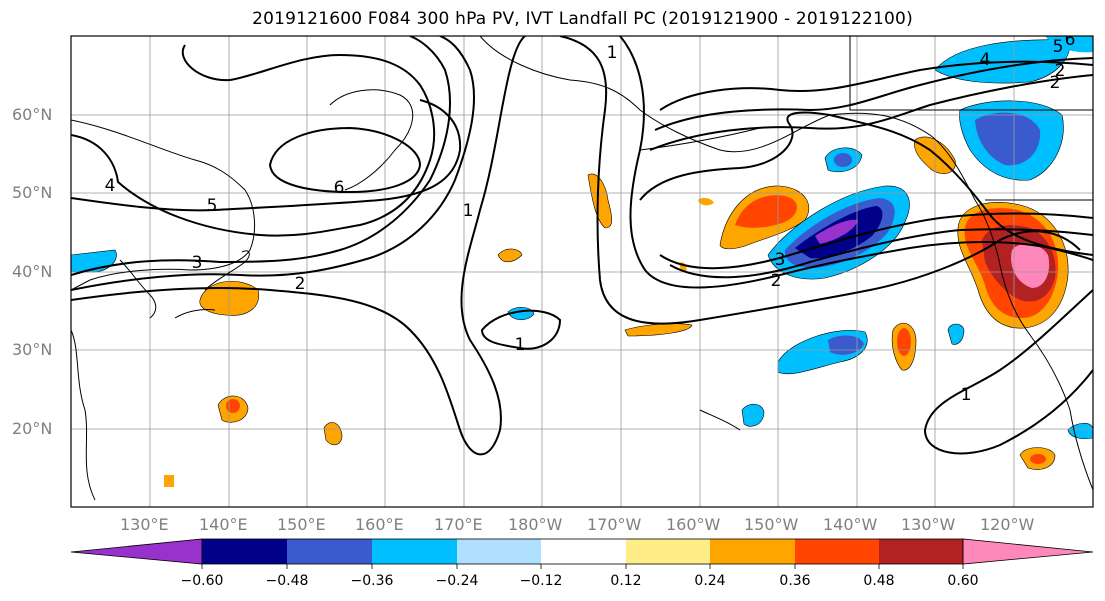  I want to click on coastline-kamchatka, so click(371, 140).